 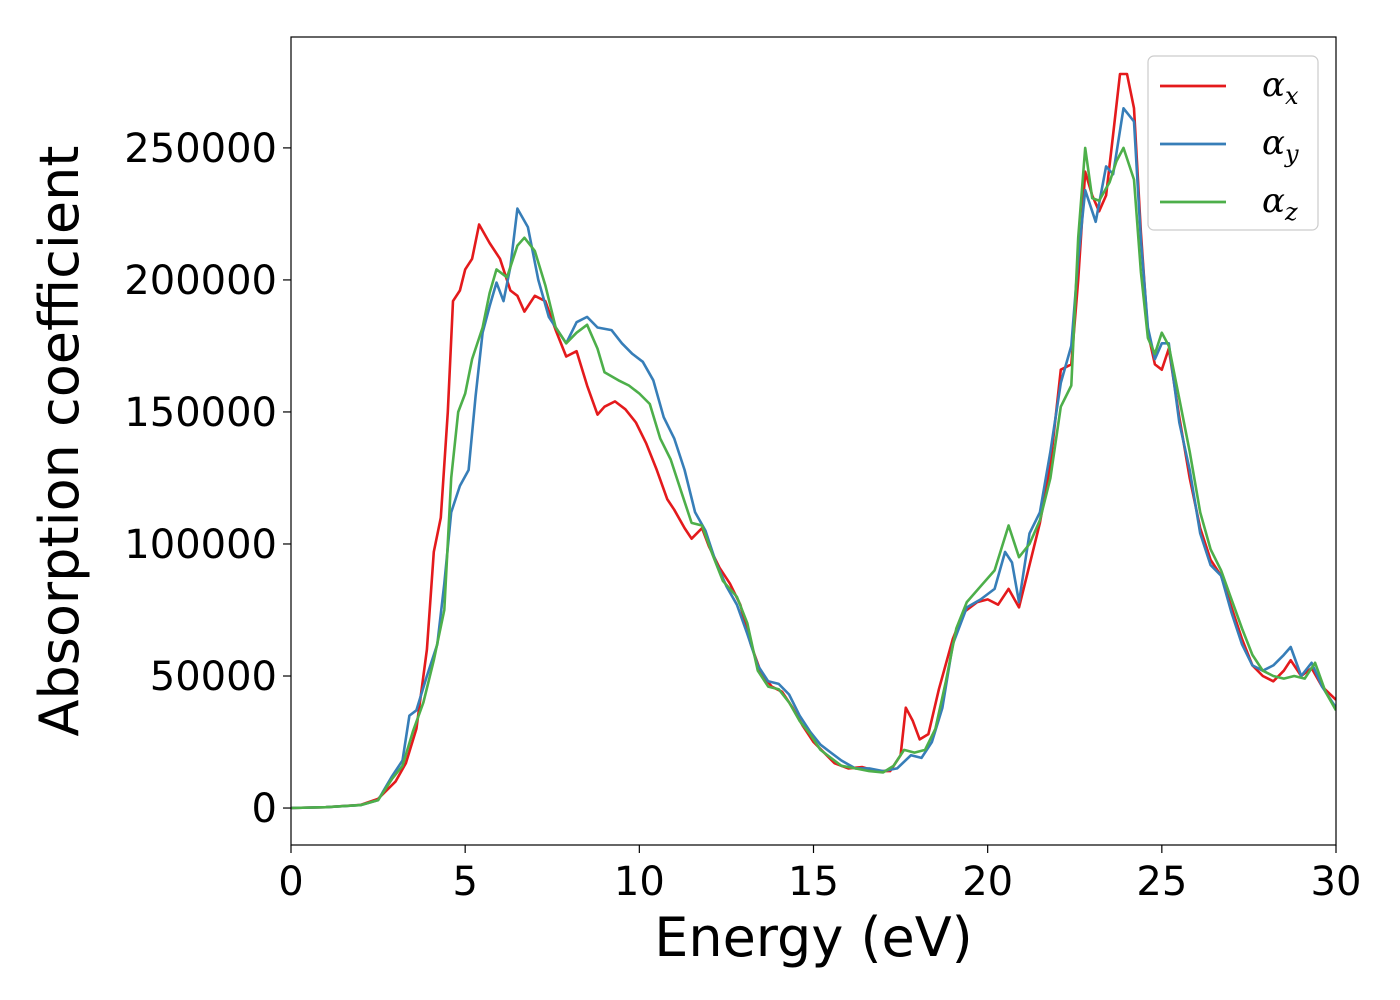 What do you see at coordinates (213, 677) in the screenshot?
I see `y-tick-label: 50000` at bounding box center [213, 677].